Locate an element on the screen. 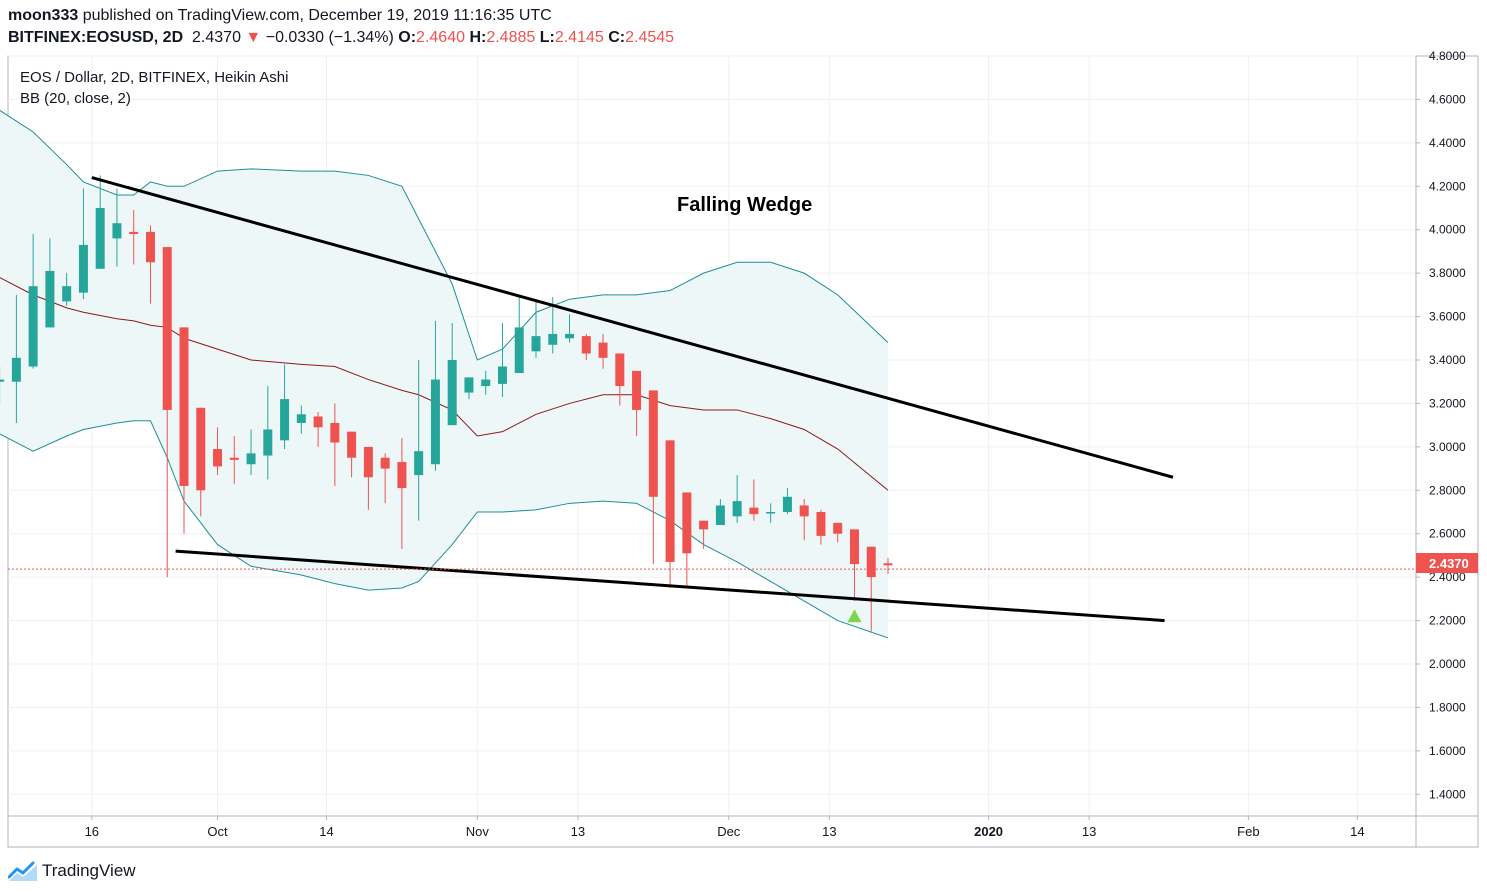  low-label: L: is located at coordinates (547, 37).